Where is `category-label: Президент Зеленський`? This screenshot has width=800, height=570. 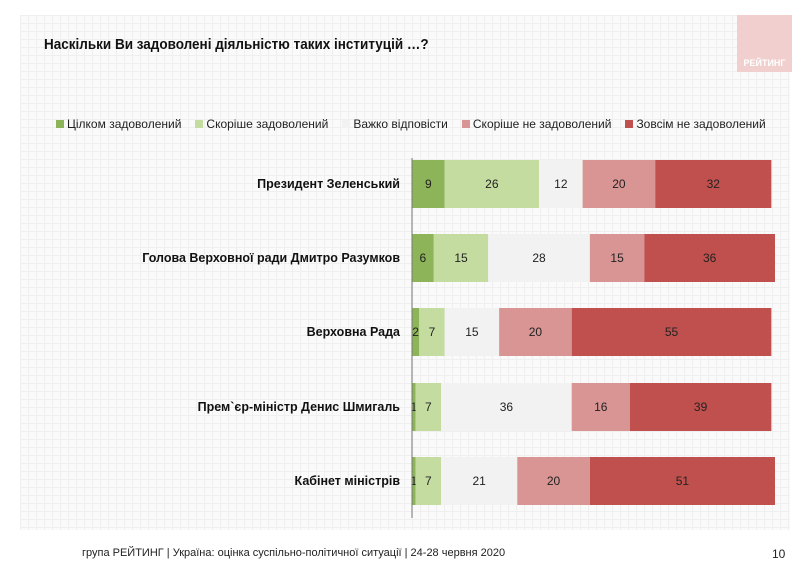 category-label: Президент Зеленський is located at coordinates (328, 184).